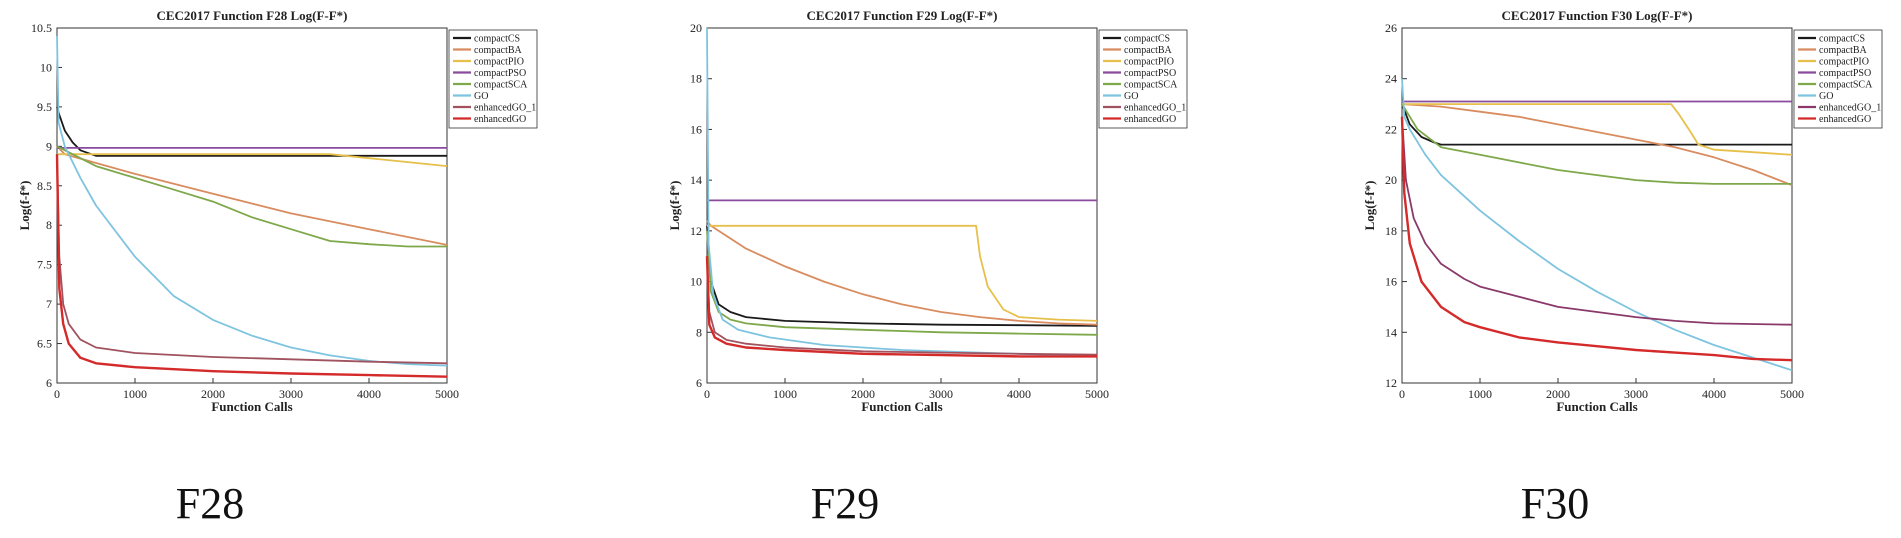 The height and width of the screenshot is (538, 1901). Describe the element at coordinates (845, 503) in the screenshot. I see `chart-caption-f29: F29` at that location.